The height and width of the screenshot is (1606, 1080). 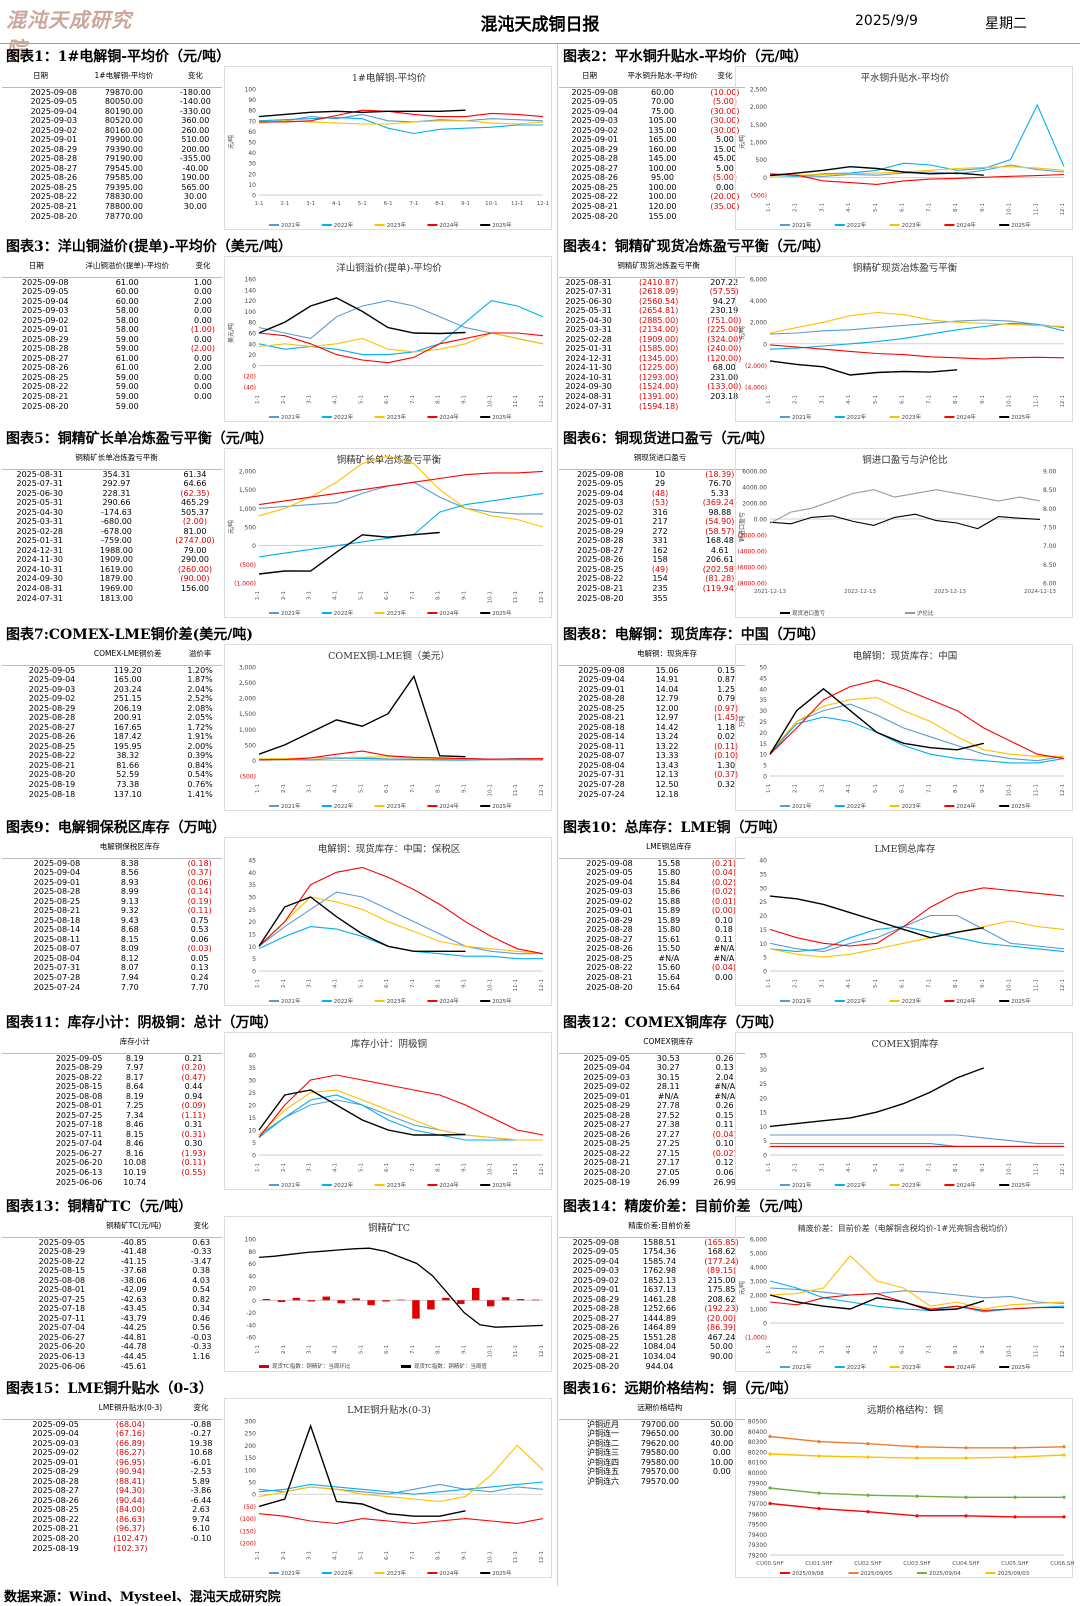 What do you see at coordinates (40, 531) in the screenshot?
I see `table-cell: 2025-02-28` at bounding box center [40, 531].